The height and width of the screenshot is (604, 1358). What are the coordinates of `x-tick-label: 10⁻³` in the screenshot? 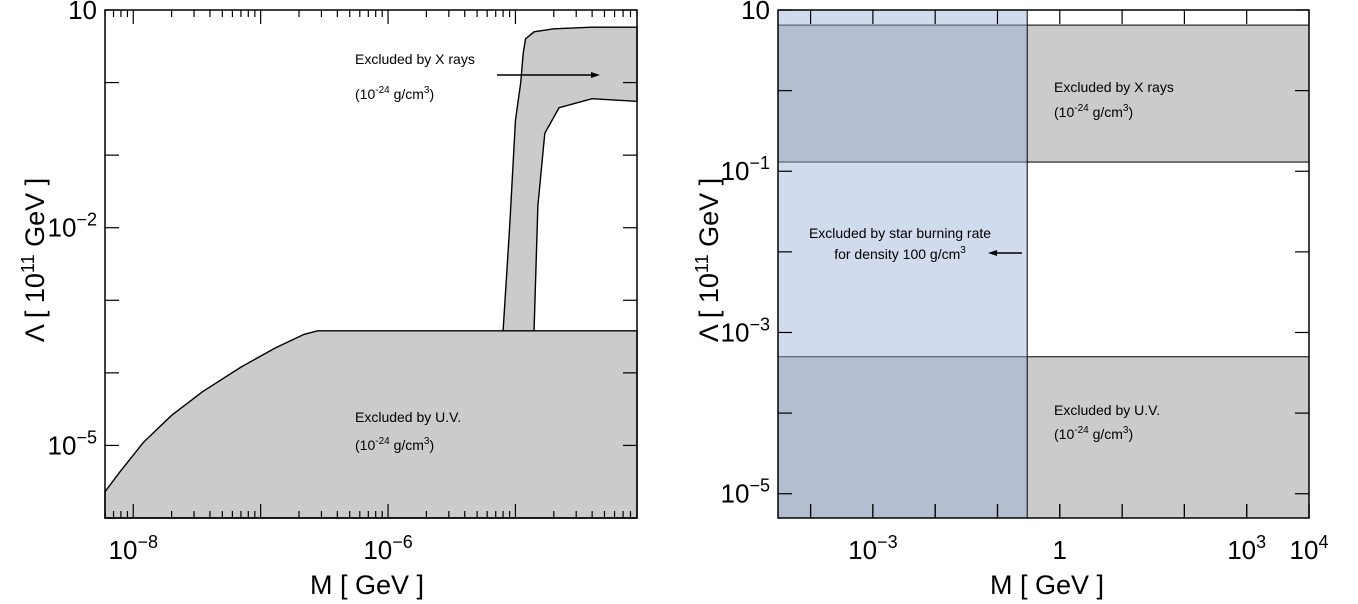 It's located at (872, 548).